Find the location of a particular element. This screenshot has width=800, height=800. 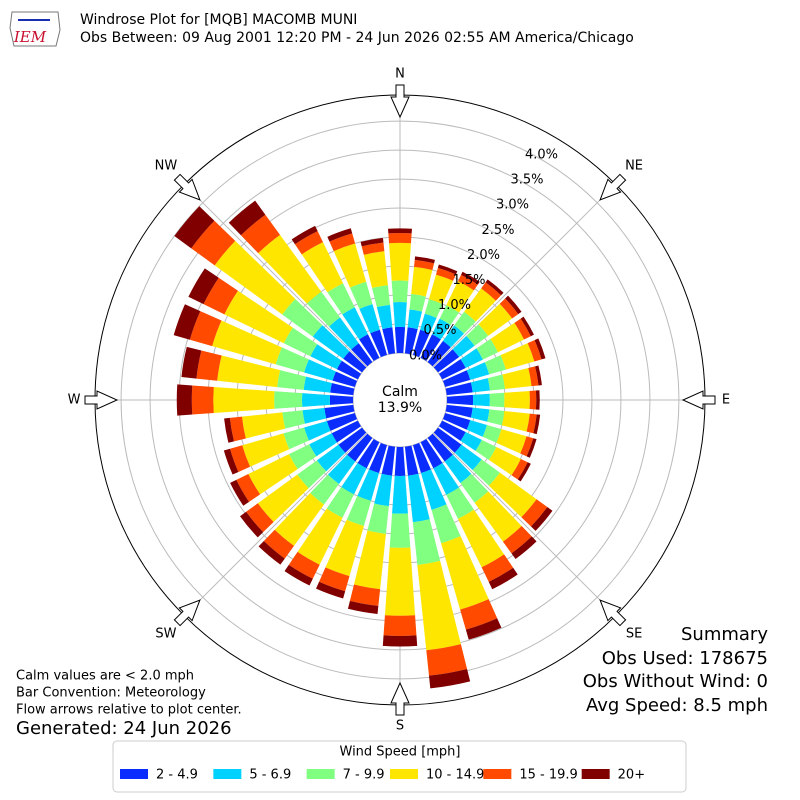

r-tick-label: 3.0% is located at coordinates (512, 205).